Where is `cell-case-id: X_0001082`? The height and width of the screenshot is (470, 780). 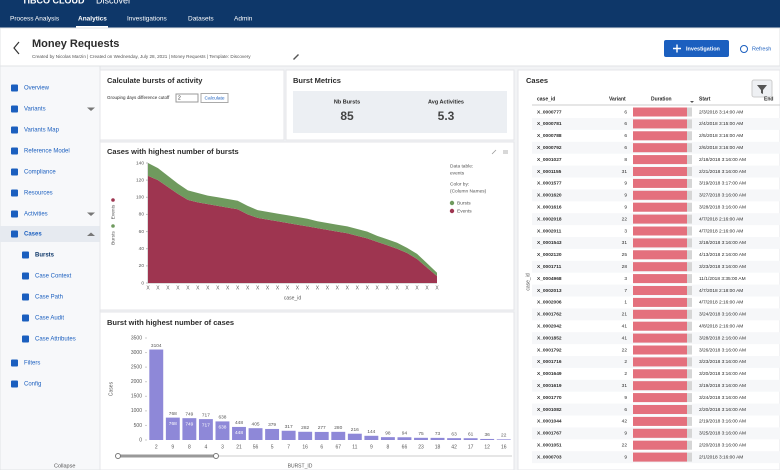
cell-case-id: X_0001082 is located at coordinates (549, 410).